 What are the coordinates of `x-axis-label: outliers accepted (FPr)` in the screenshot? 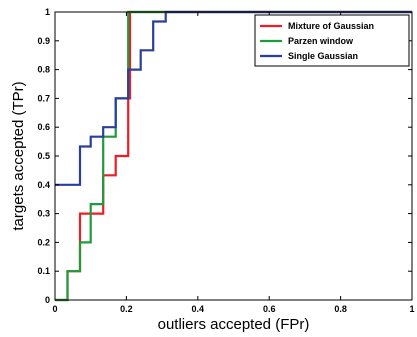 It's located at (234, 324).